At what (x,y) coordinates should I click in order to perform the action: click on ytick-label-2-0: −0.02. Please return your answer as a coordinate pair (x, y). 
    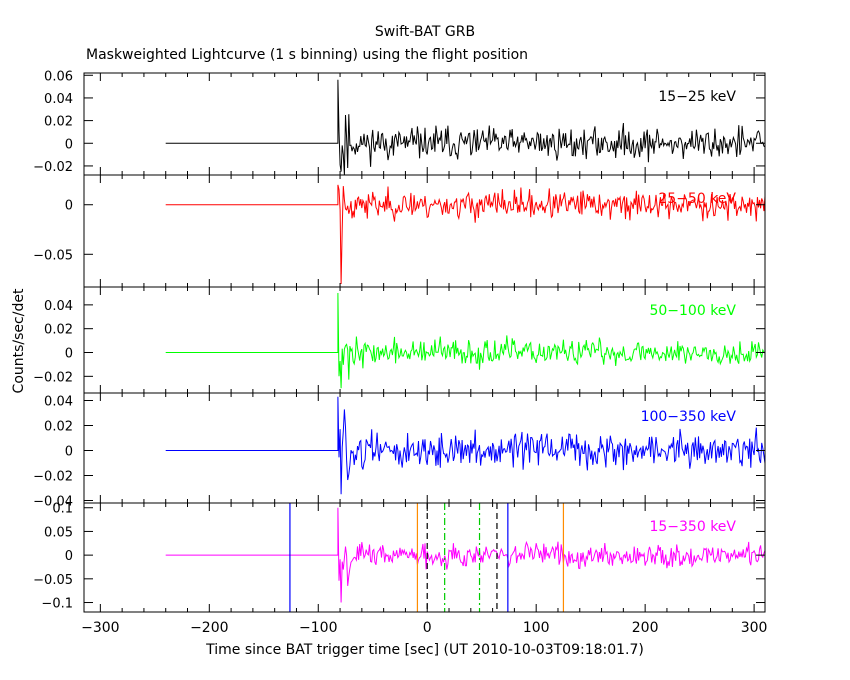
    Looking at the image, I should click on (53, 377).